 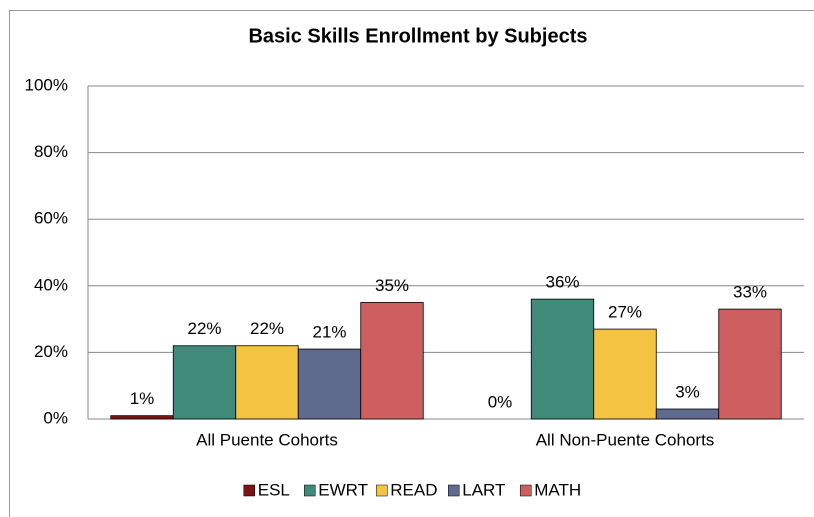 What do you see at coordinates (55, 417) in the screenshot?
I see `y-tick-label: 0%` at bounding box center [55, 417].